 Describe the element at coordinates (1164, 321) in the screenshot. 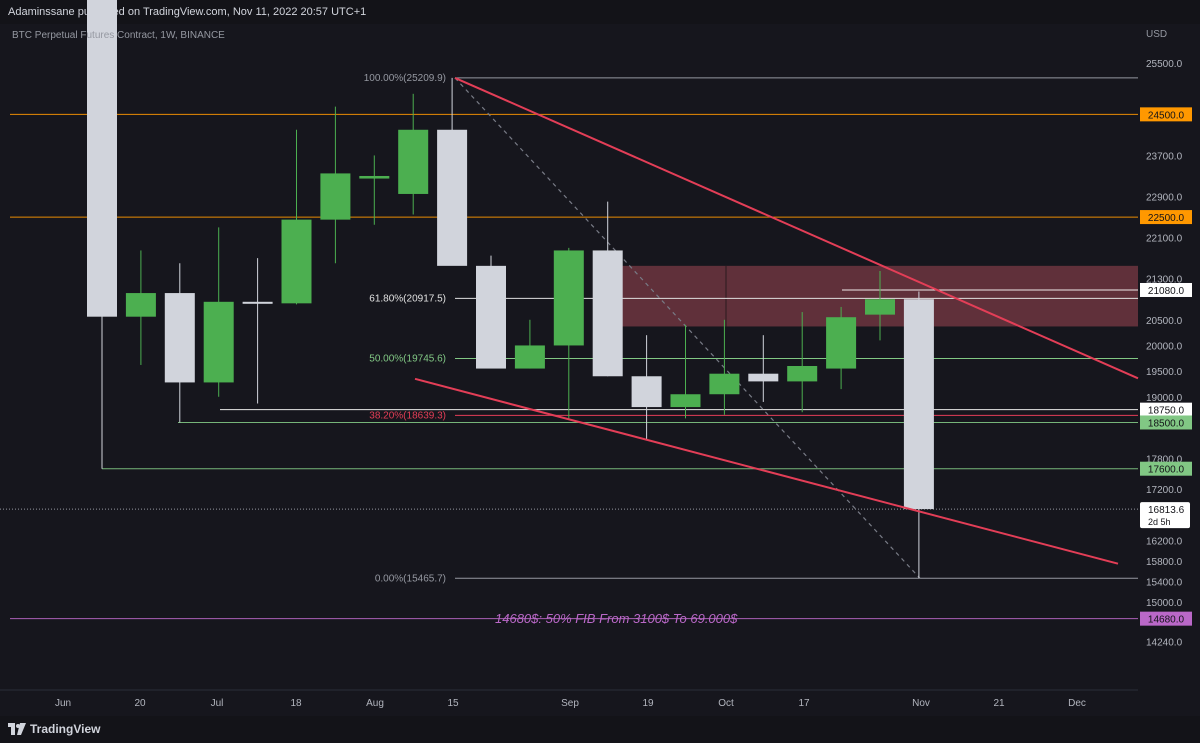

I see `price-tick: 20500.0` at that location.